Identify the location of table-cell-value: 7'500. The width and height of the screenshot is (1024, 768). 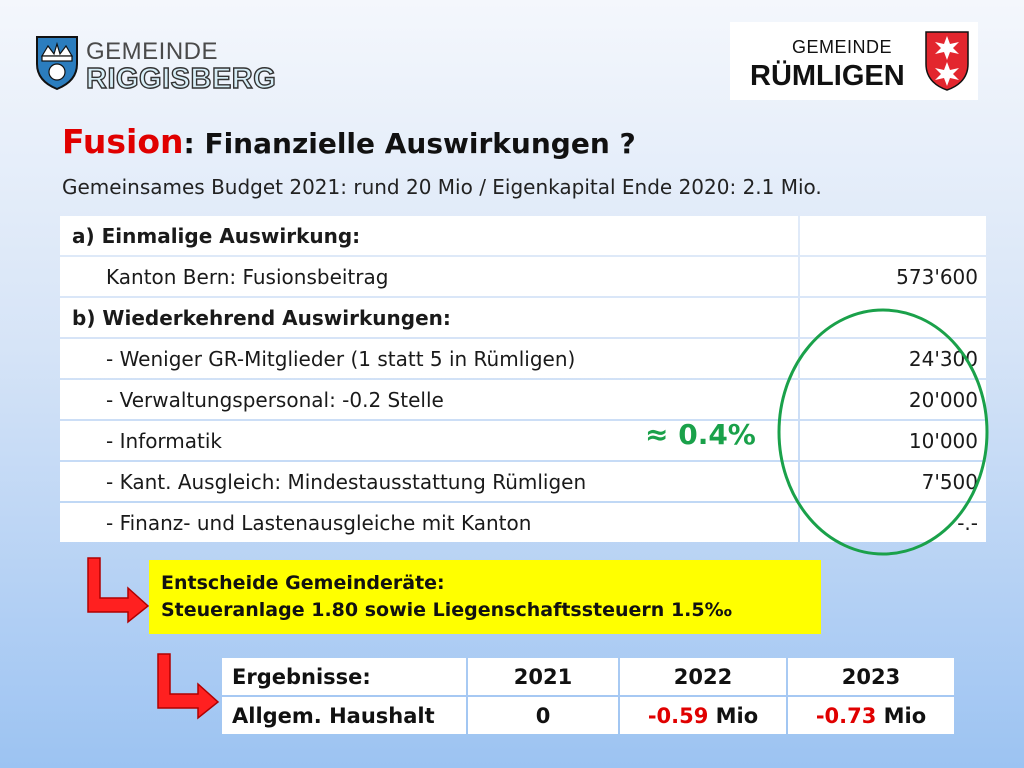
(893, 481).